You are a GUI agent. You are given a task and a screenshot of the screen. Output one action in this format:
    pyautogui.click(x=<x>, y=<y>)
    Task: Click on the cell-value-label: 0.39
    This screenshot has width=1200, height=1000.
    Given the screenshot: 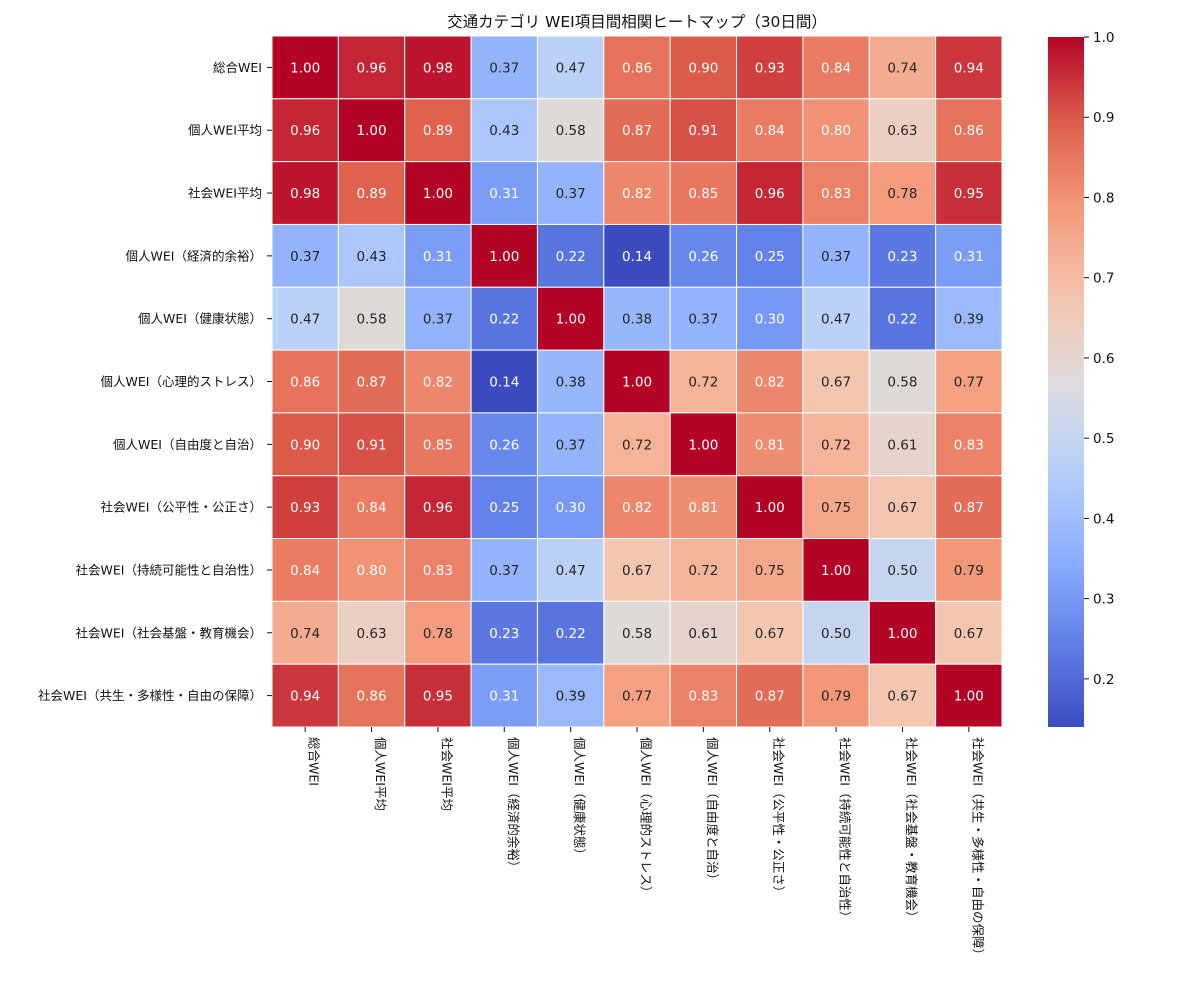 What is the action you would take?
    pyautogui.click(x=571, y=697)
    